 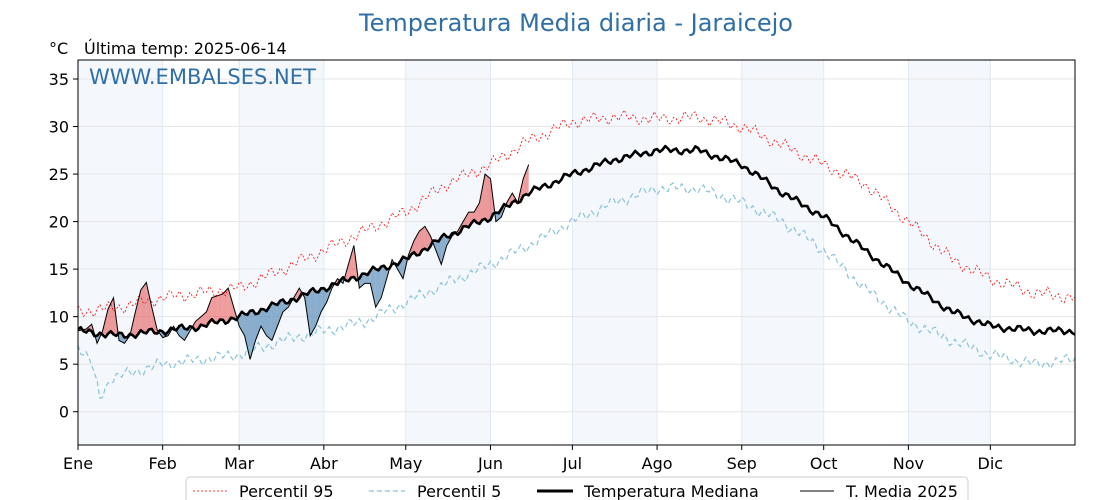 I want to click on x-tick-label: Dic, so click(x=991, y=463).